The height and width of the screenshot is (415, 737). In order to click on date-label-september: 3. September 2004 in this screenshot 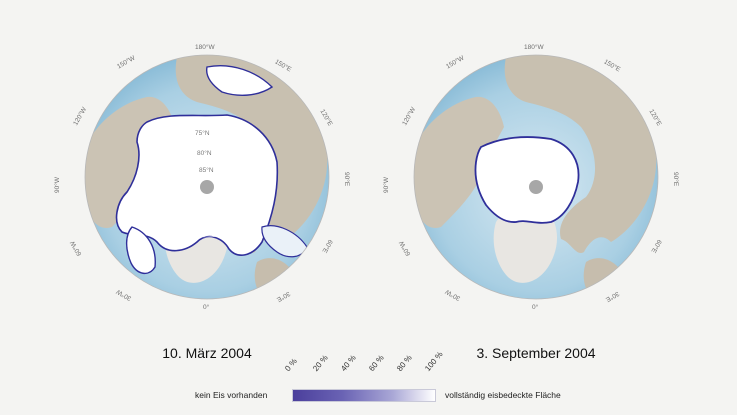, I will do `click(536, 353)`.